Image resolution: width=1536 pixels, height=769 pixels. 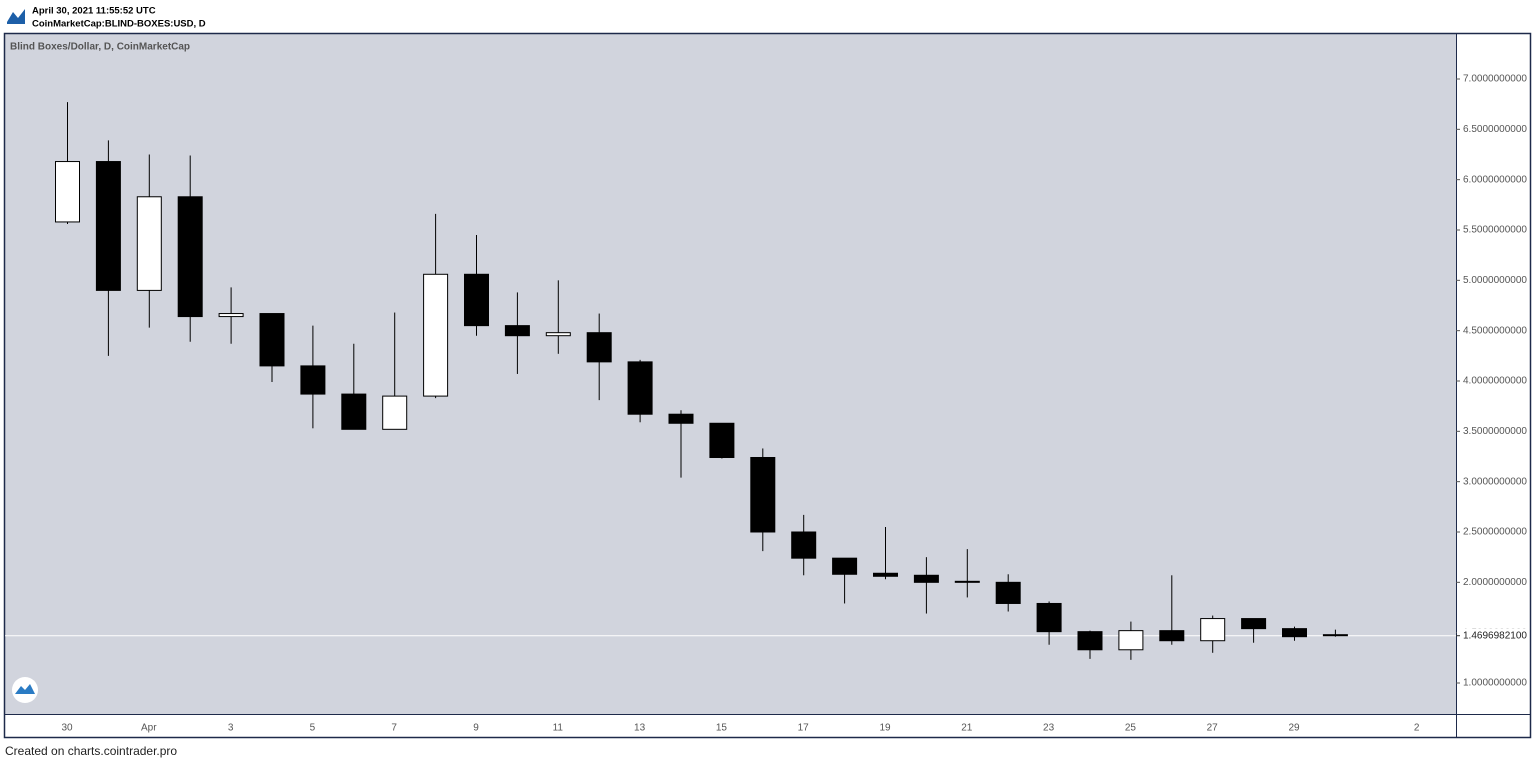 I want to click on x-tick-label: 25, so click(x=1131, y=728).